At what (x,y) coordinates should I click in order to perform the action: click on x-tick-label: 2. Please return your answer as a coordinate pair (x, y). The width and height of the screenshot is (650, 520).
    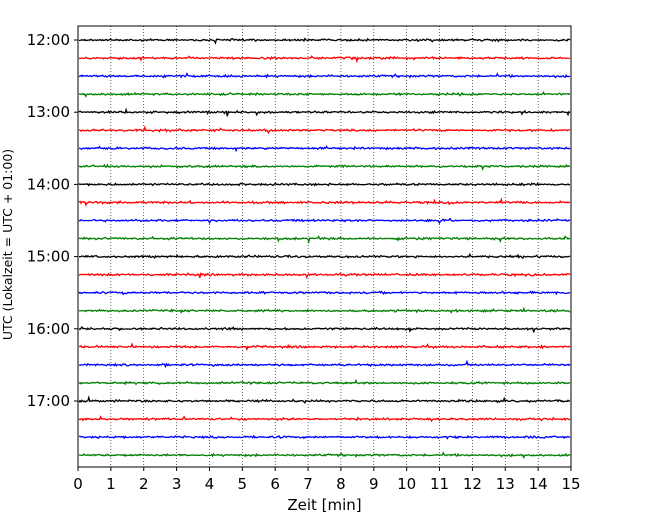
    Looking at the image, I should click on (144, 484).